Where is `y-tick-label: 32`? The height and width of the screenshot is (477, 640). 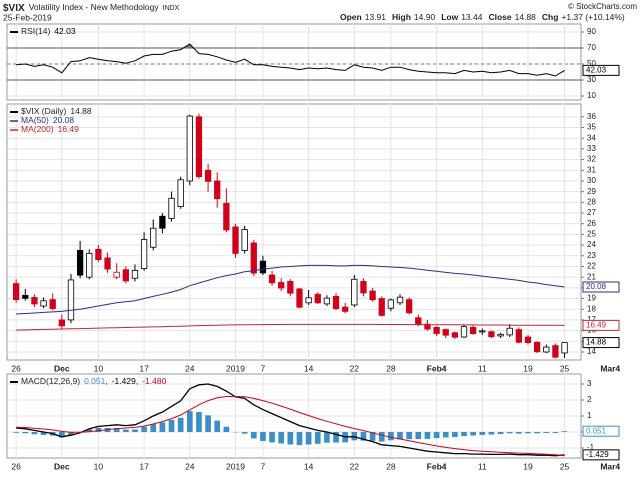
y-tick-label: 32 is located at coordinates (591, 159).